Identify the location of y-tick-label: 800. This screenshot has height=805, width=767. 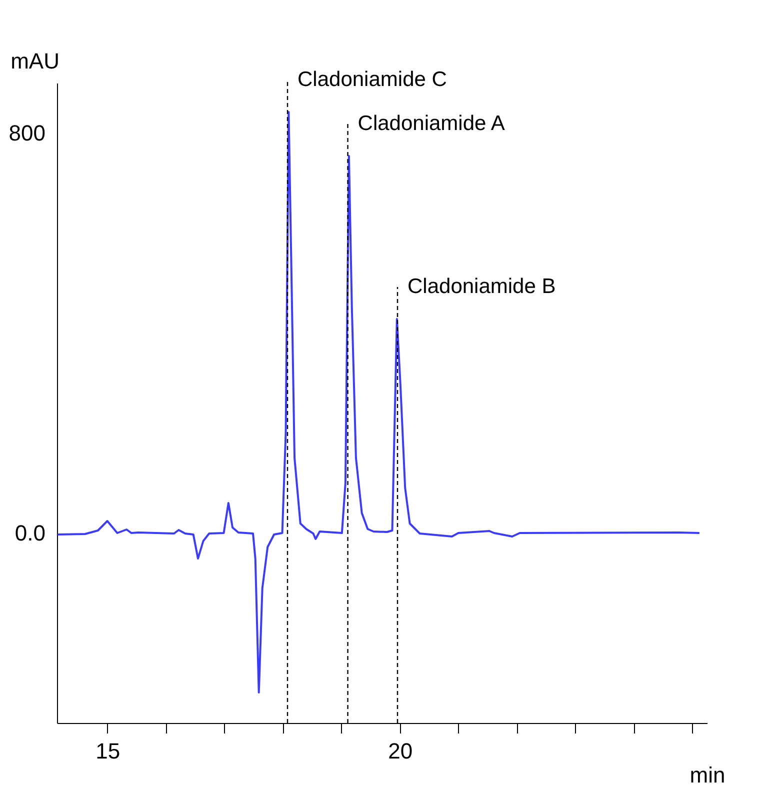
(27, 133).